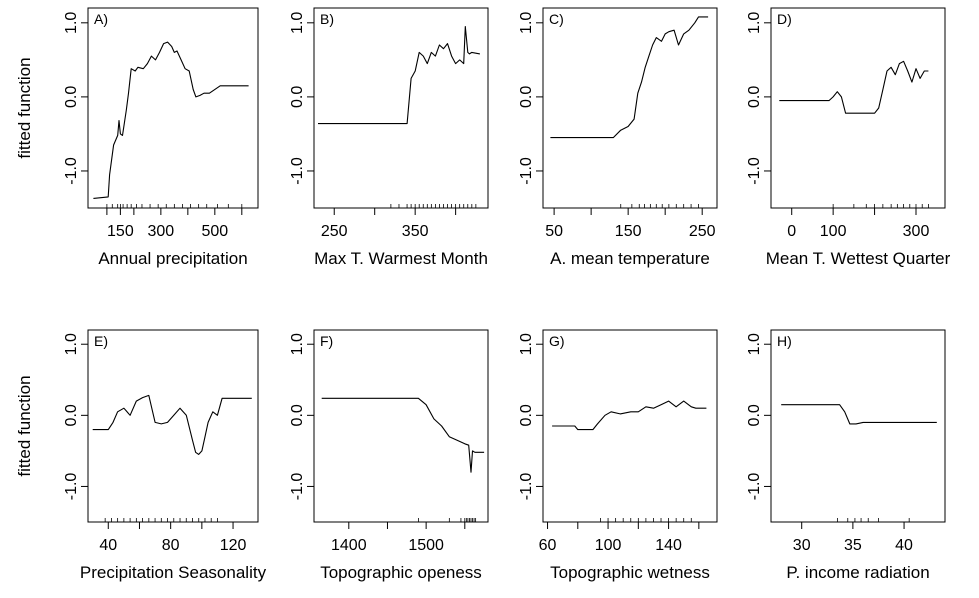 This screenshot has height=598, width=979. I want to click on x-tick-label: 350, so click(415, 231).